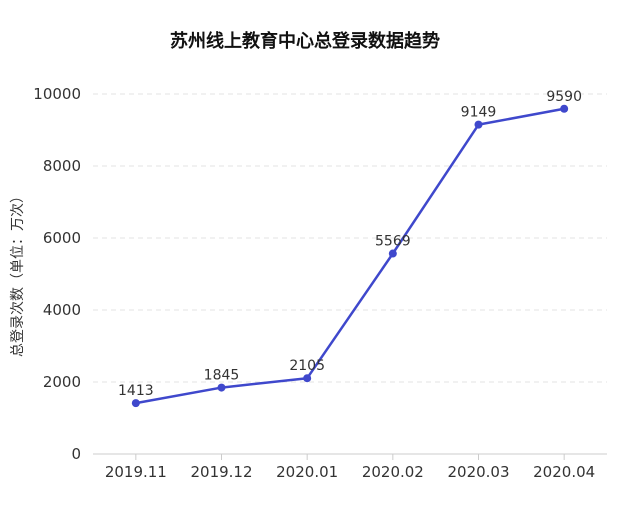 Image resolution: width=640 pixels, height=512 pixels. What do you see at coordinates (307, 366) in the screenshot?
I see `data-label: 2105` at bounding box center [307, 366].